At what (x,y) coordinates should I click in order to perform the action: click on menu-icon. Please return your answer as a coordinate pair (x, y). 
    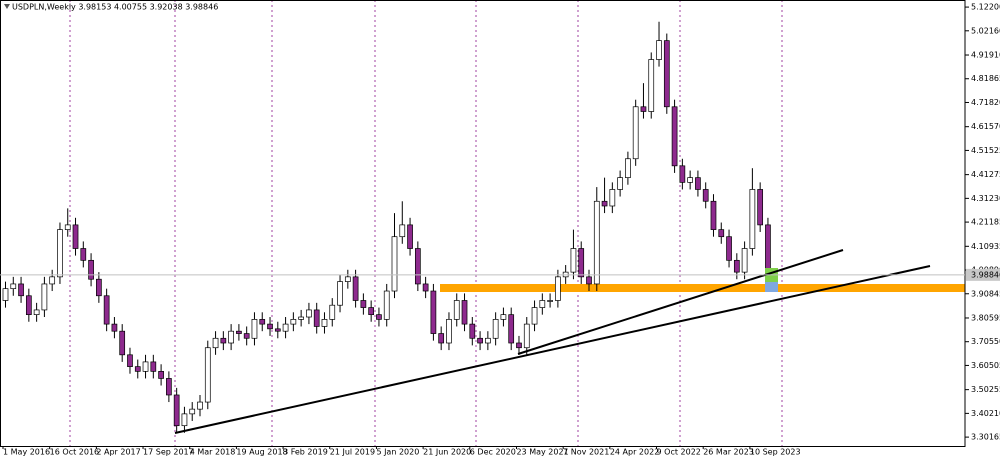
    Looking at the image, I should click on (7, 6).